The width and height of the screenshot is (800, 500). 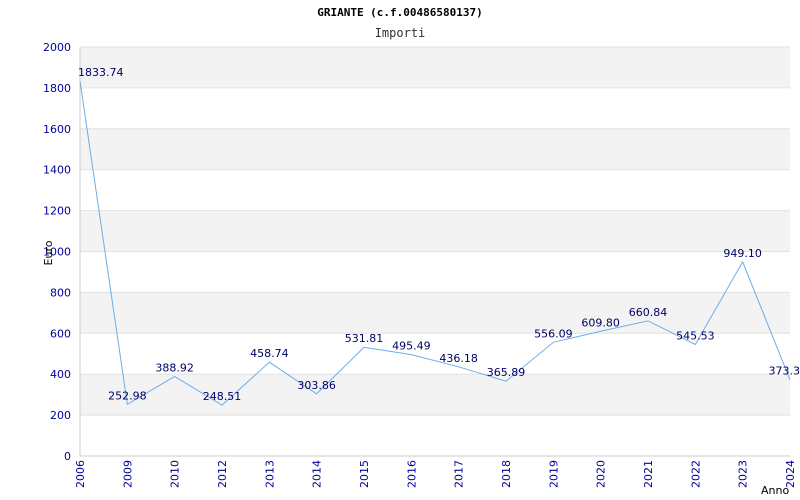 What do you see at coordinates (222, 396) in the screenshot?
I see `data-label: 248.51` at bounding box center [222, 396].